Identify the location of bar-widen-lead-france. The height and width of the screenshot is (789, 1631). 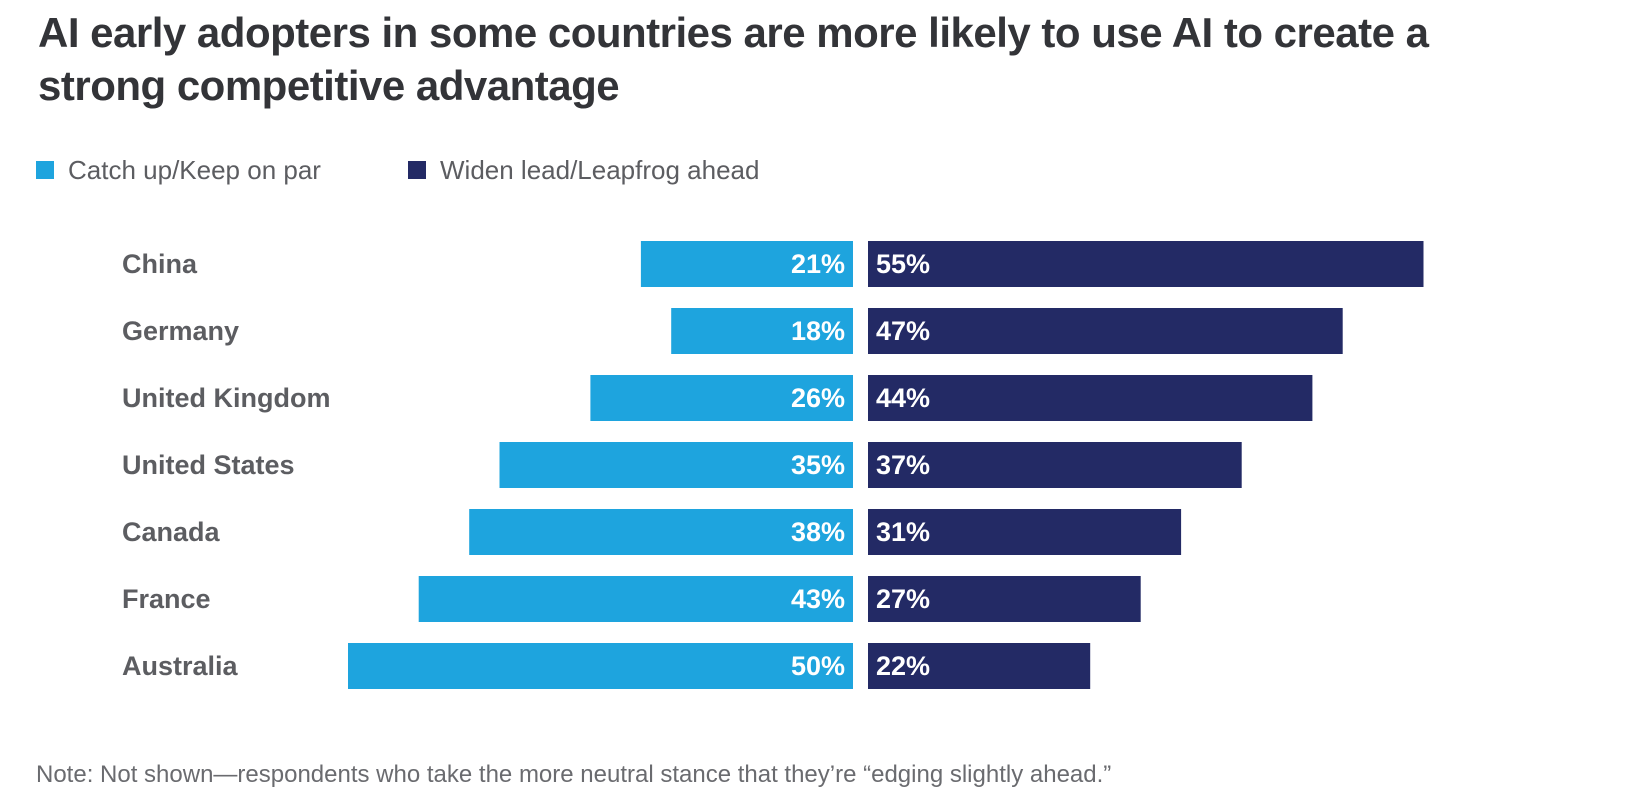
(1004, 599).